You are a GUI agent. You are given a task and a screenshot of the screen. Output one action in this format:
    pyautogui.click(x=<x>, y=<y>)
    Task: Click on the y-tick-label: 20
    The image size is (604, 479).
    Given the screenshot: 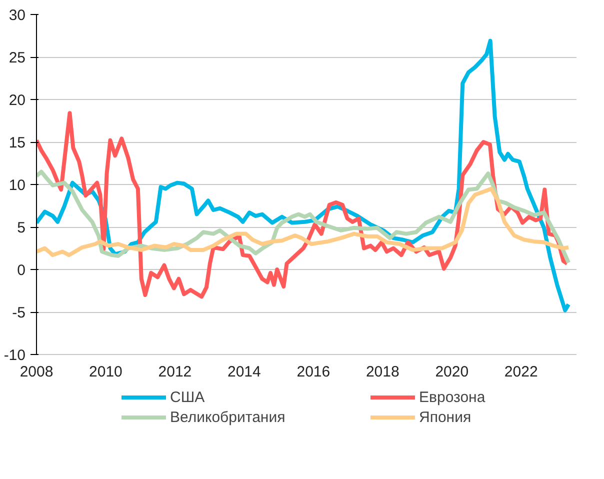 What is the action you would take?
    pyautogui.click(x=17, y=100)
    